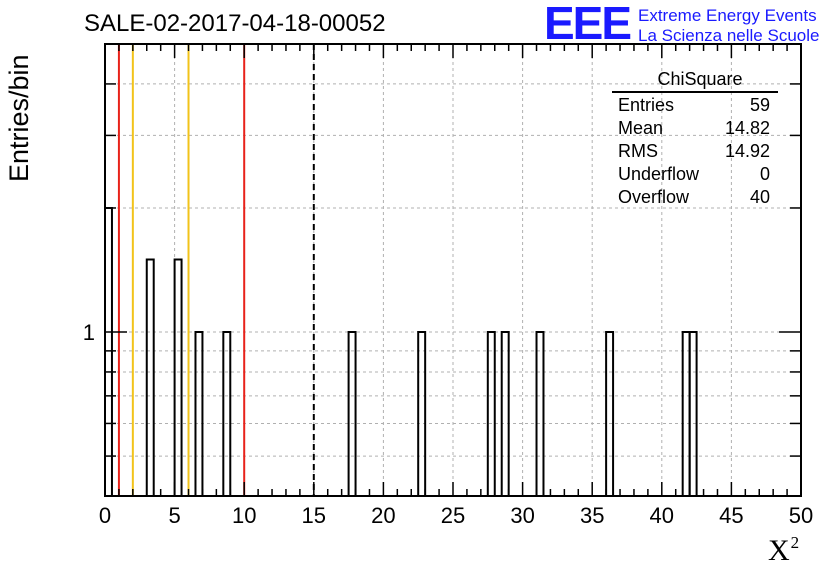  I want to click on x-tick-label: 20, so click(383, 515).